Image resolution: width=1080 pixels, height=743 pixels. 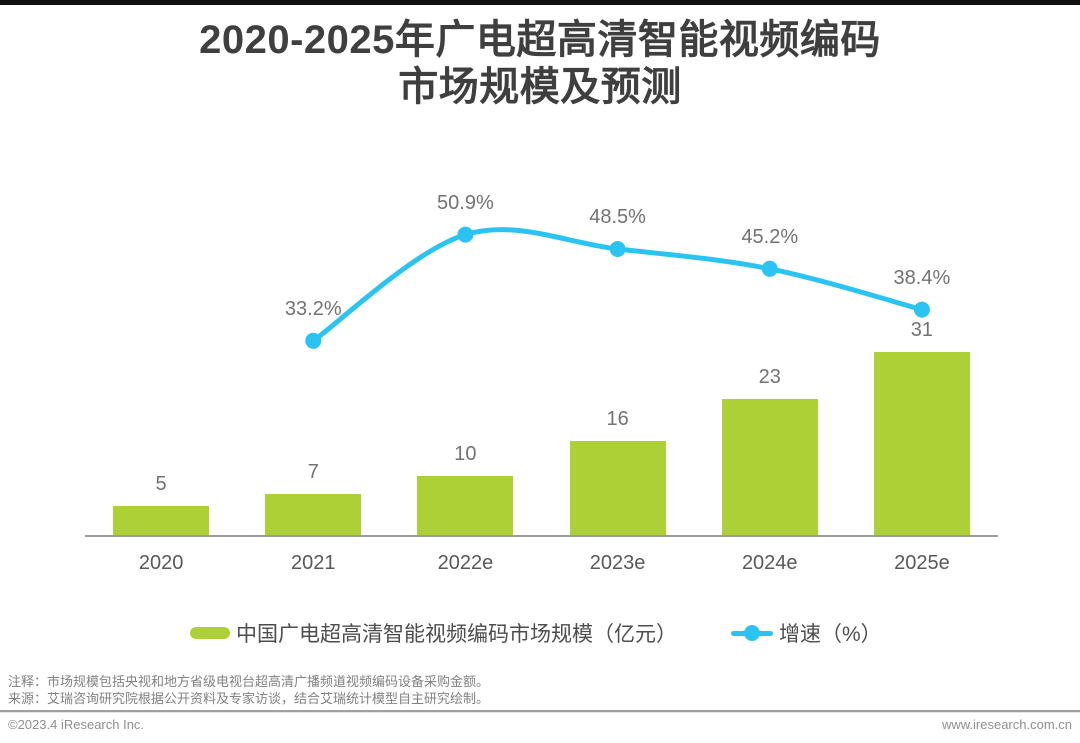 What do you see at coordinates (617, 563) in the screenshot?
I see `x-axis-label-2023e: 2023e` at bounding box center [617, 563].